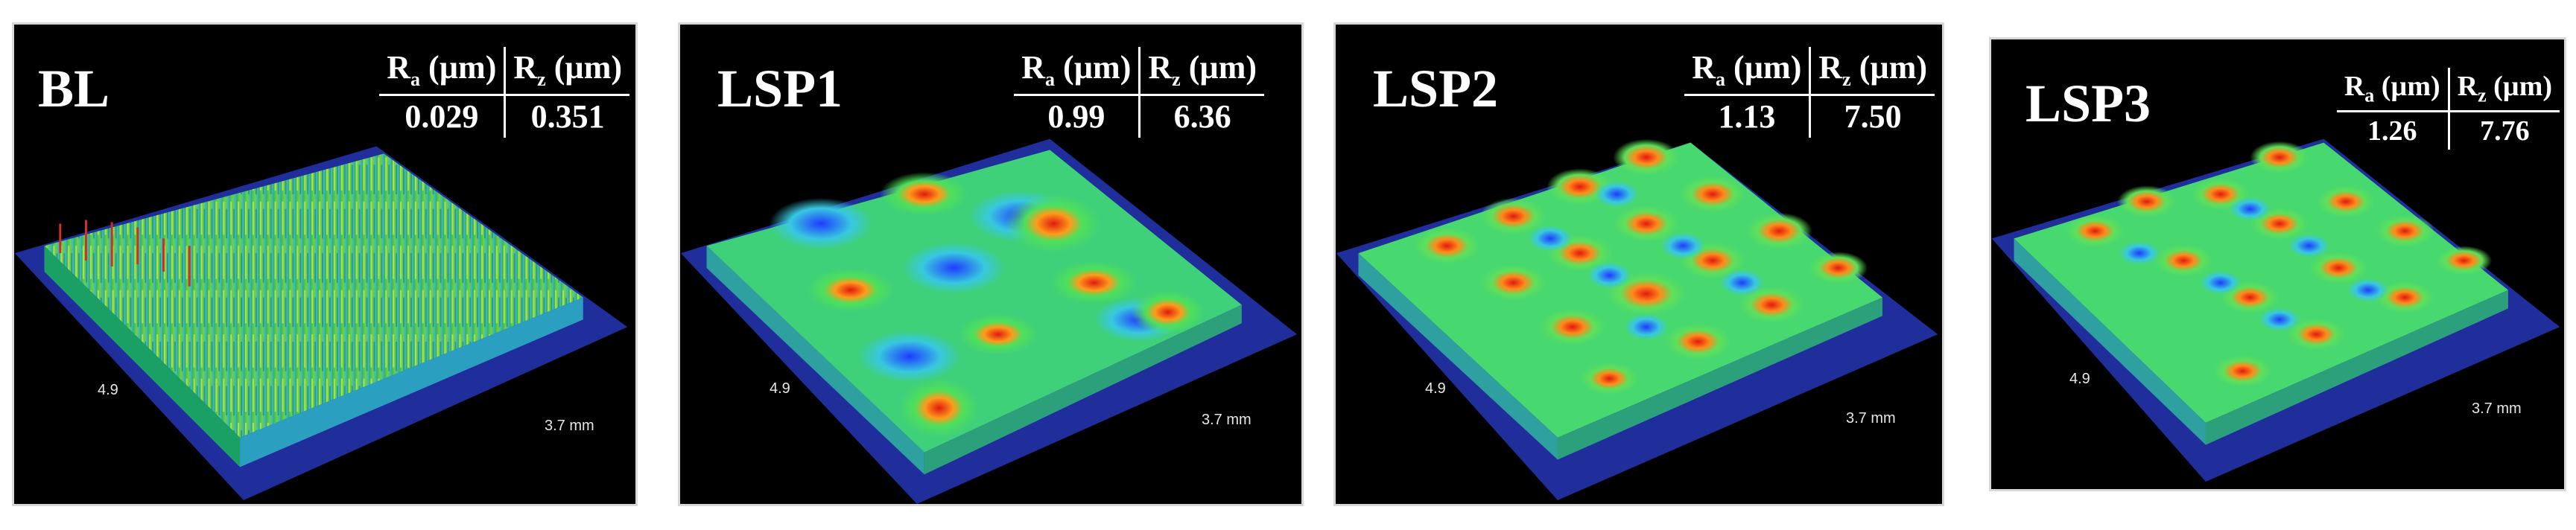 This screenshot has height=530, width=2576. What do you see at coordinates (1139, 92) in the screenshot?
I see `roughness-table: Ra (µm) Rz (µm) 0.99 6.36` at bounding box center [1139, 92].